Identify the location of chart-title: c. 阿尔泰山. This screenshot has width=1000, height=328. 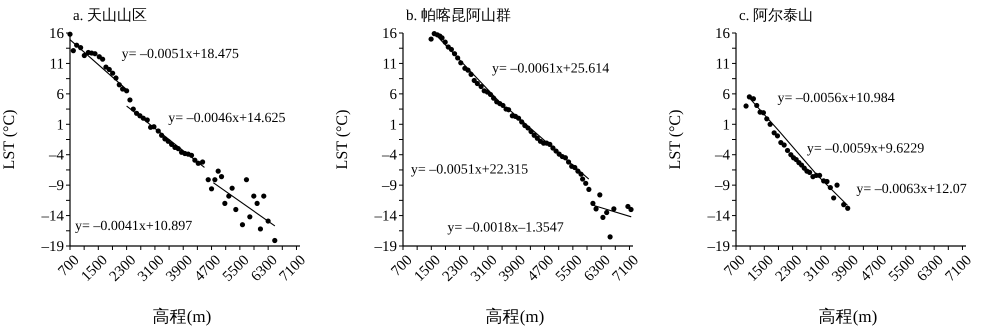
(776, 15).